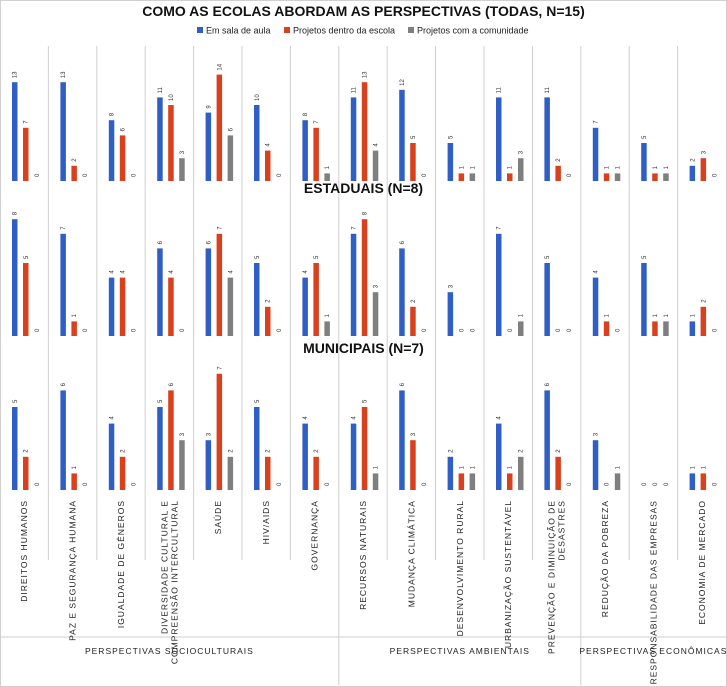 This screenshot has height=687, width=727. What do you see at coordinates (460, 651) in the screenshot?
I see `group-label: PERSPECTIVAS AMBIENTAIS` at bounding box center [460, 651].